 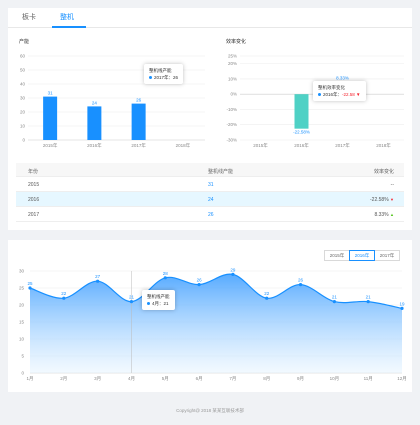 I want to click on data-label: 29, so click(x=233, y=269).